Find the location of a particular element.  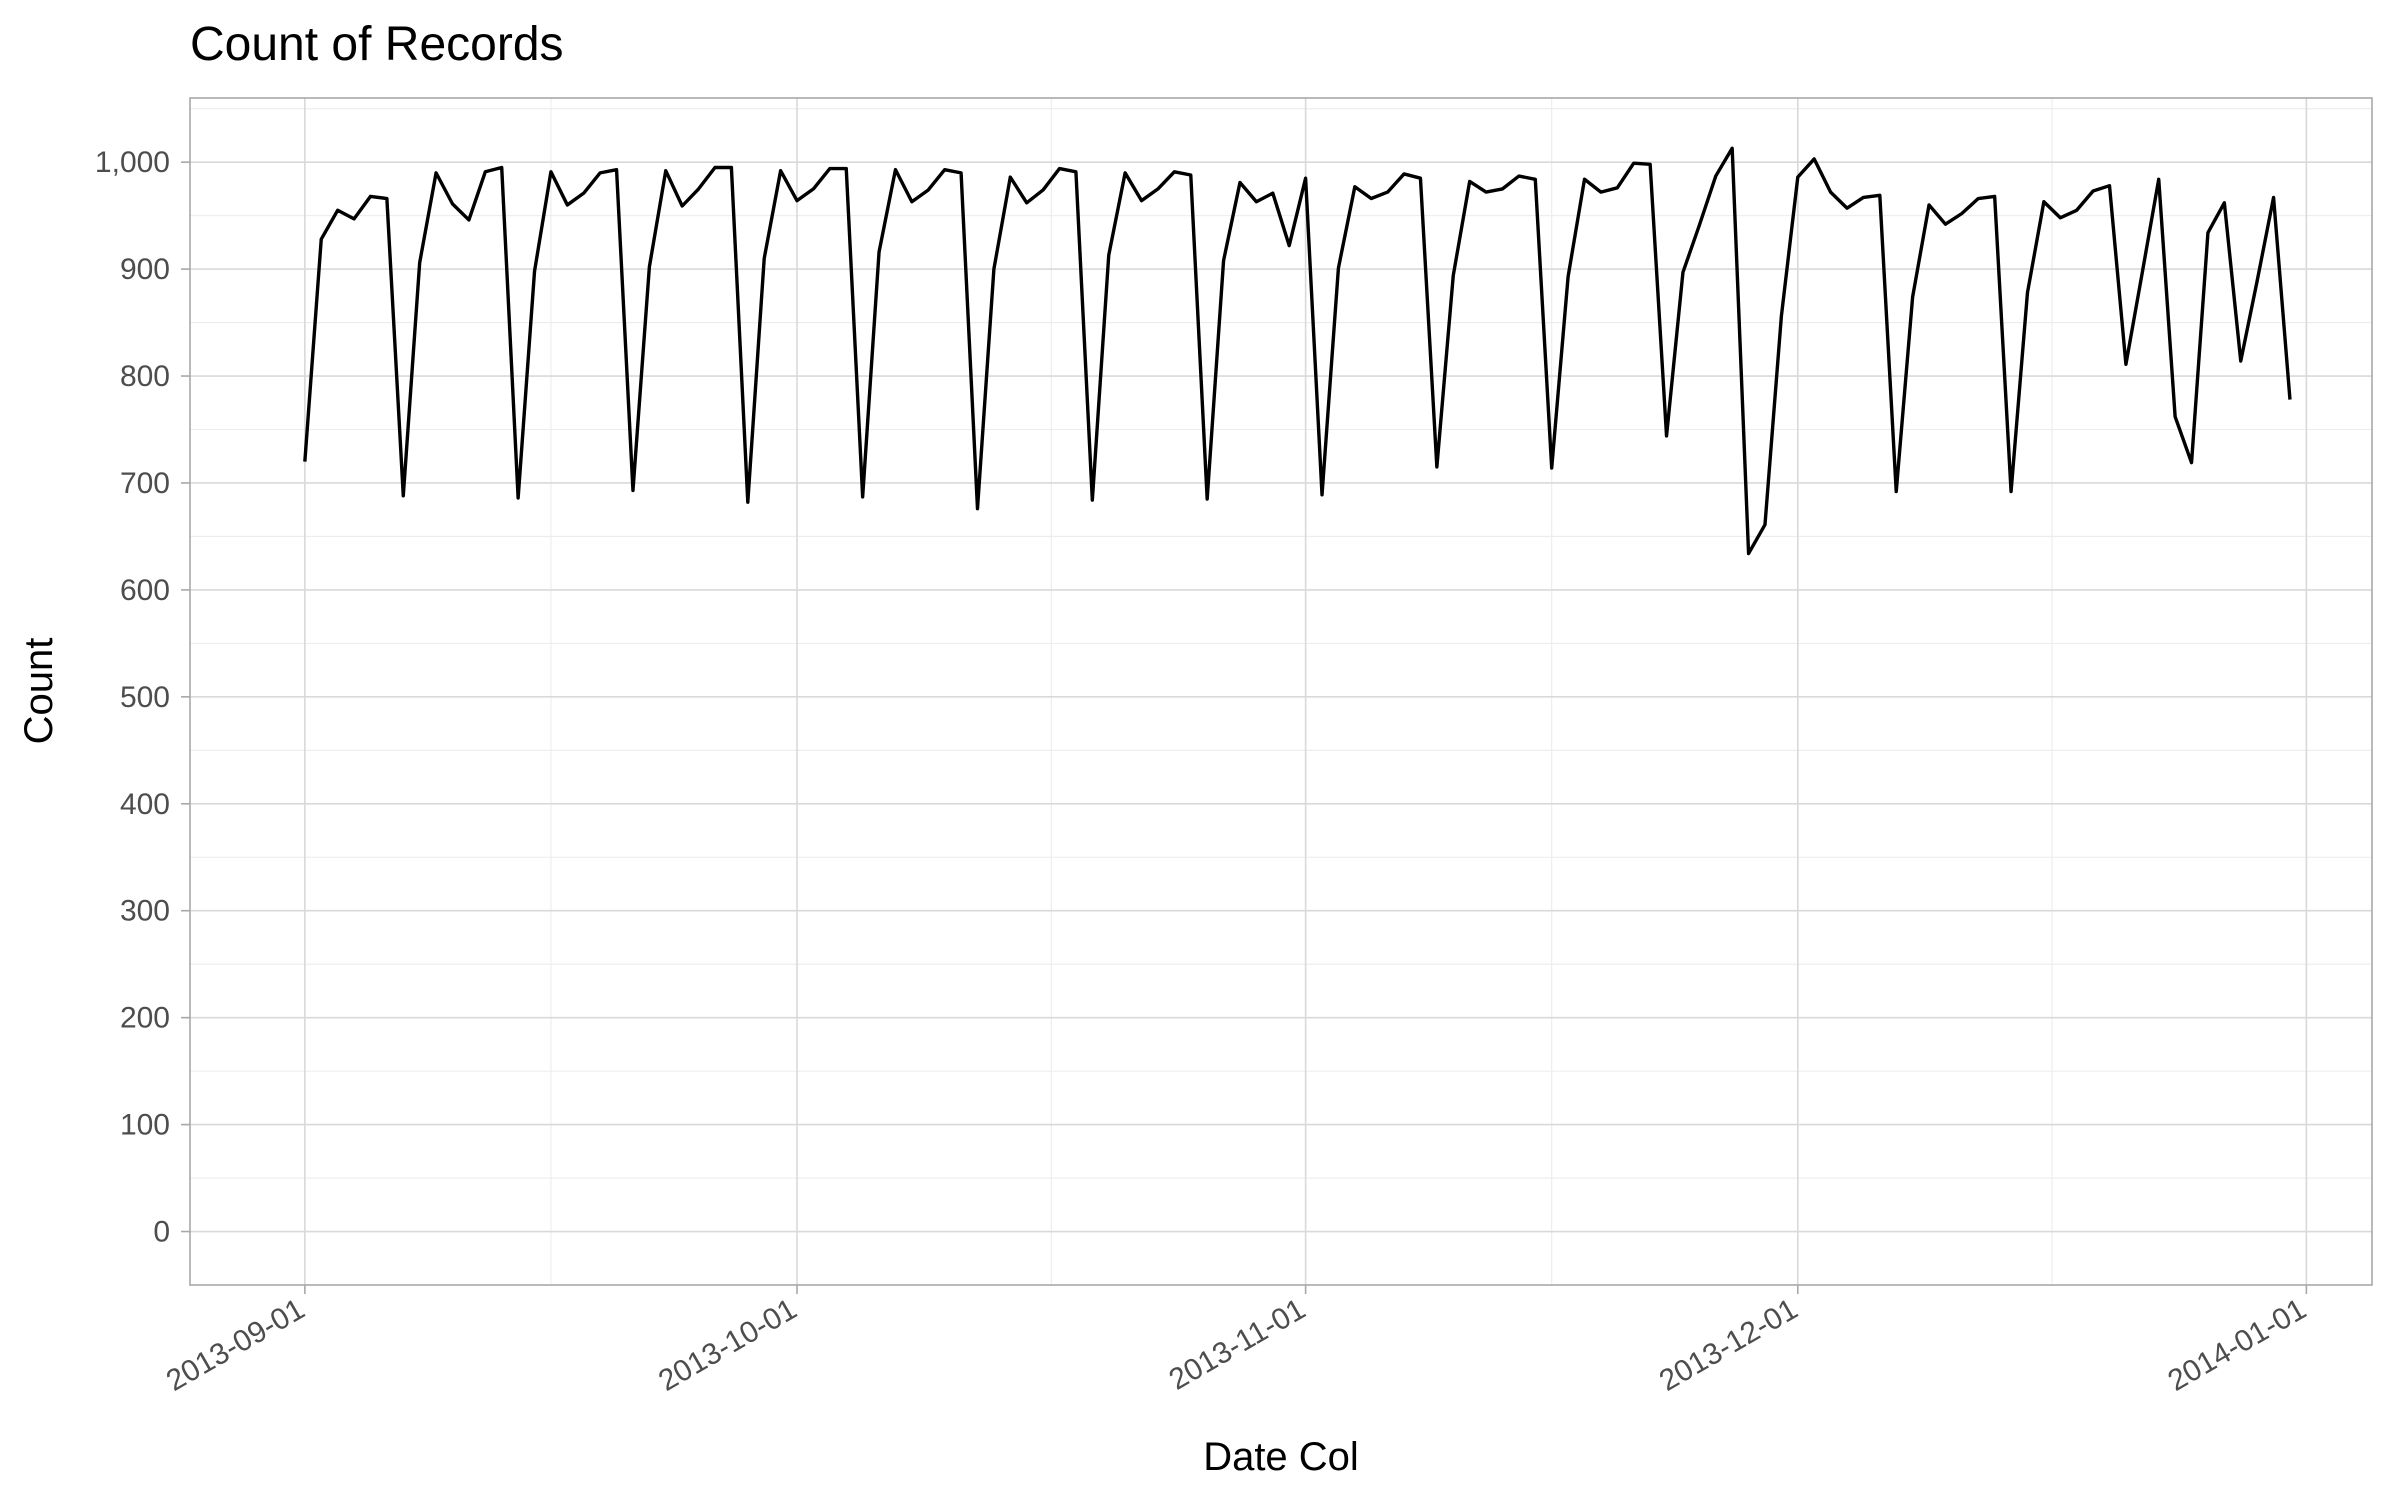

y-tick-label: 700 is located at coordinates (145, 483).